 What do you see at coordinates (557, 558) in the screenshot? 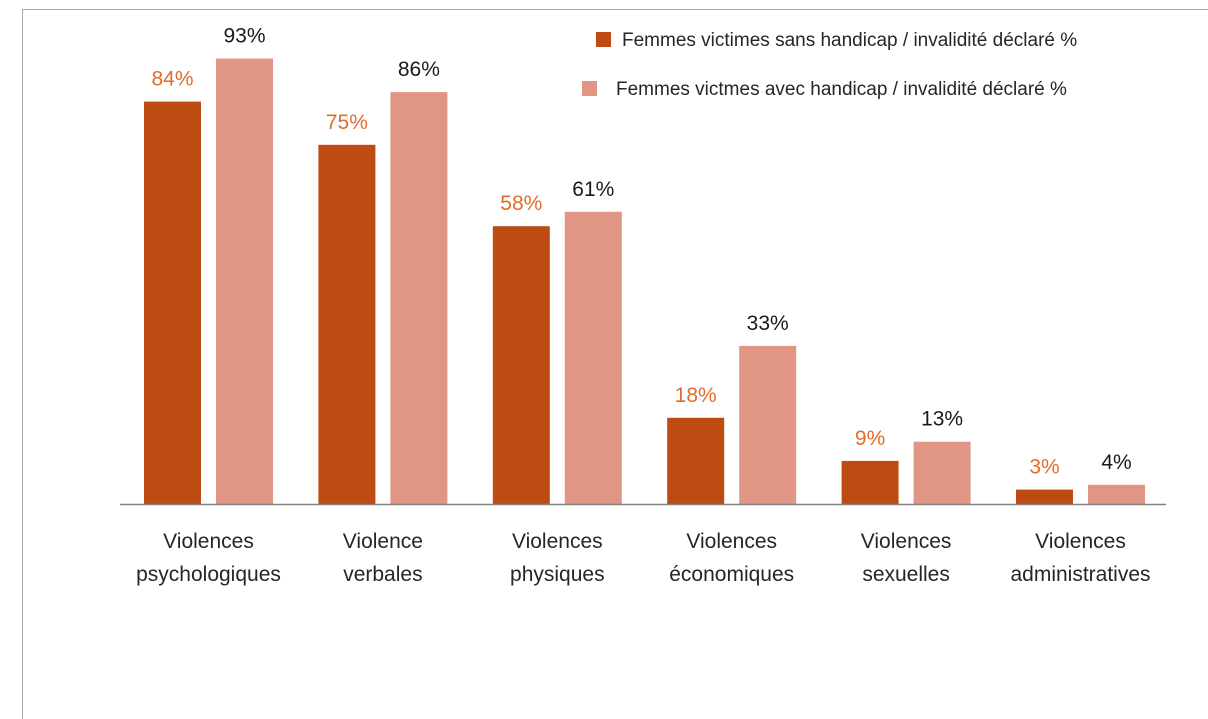
I see `x-tick-label-3: Violences physiques` at bounding box center [557, 558].